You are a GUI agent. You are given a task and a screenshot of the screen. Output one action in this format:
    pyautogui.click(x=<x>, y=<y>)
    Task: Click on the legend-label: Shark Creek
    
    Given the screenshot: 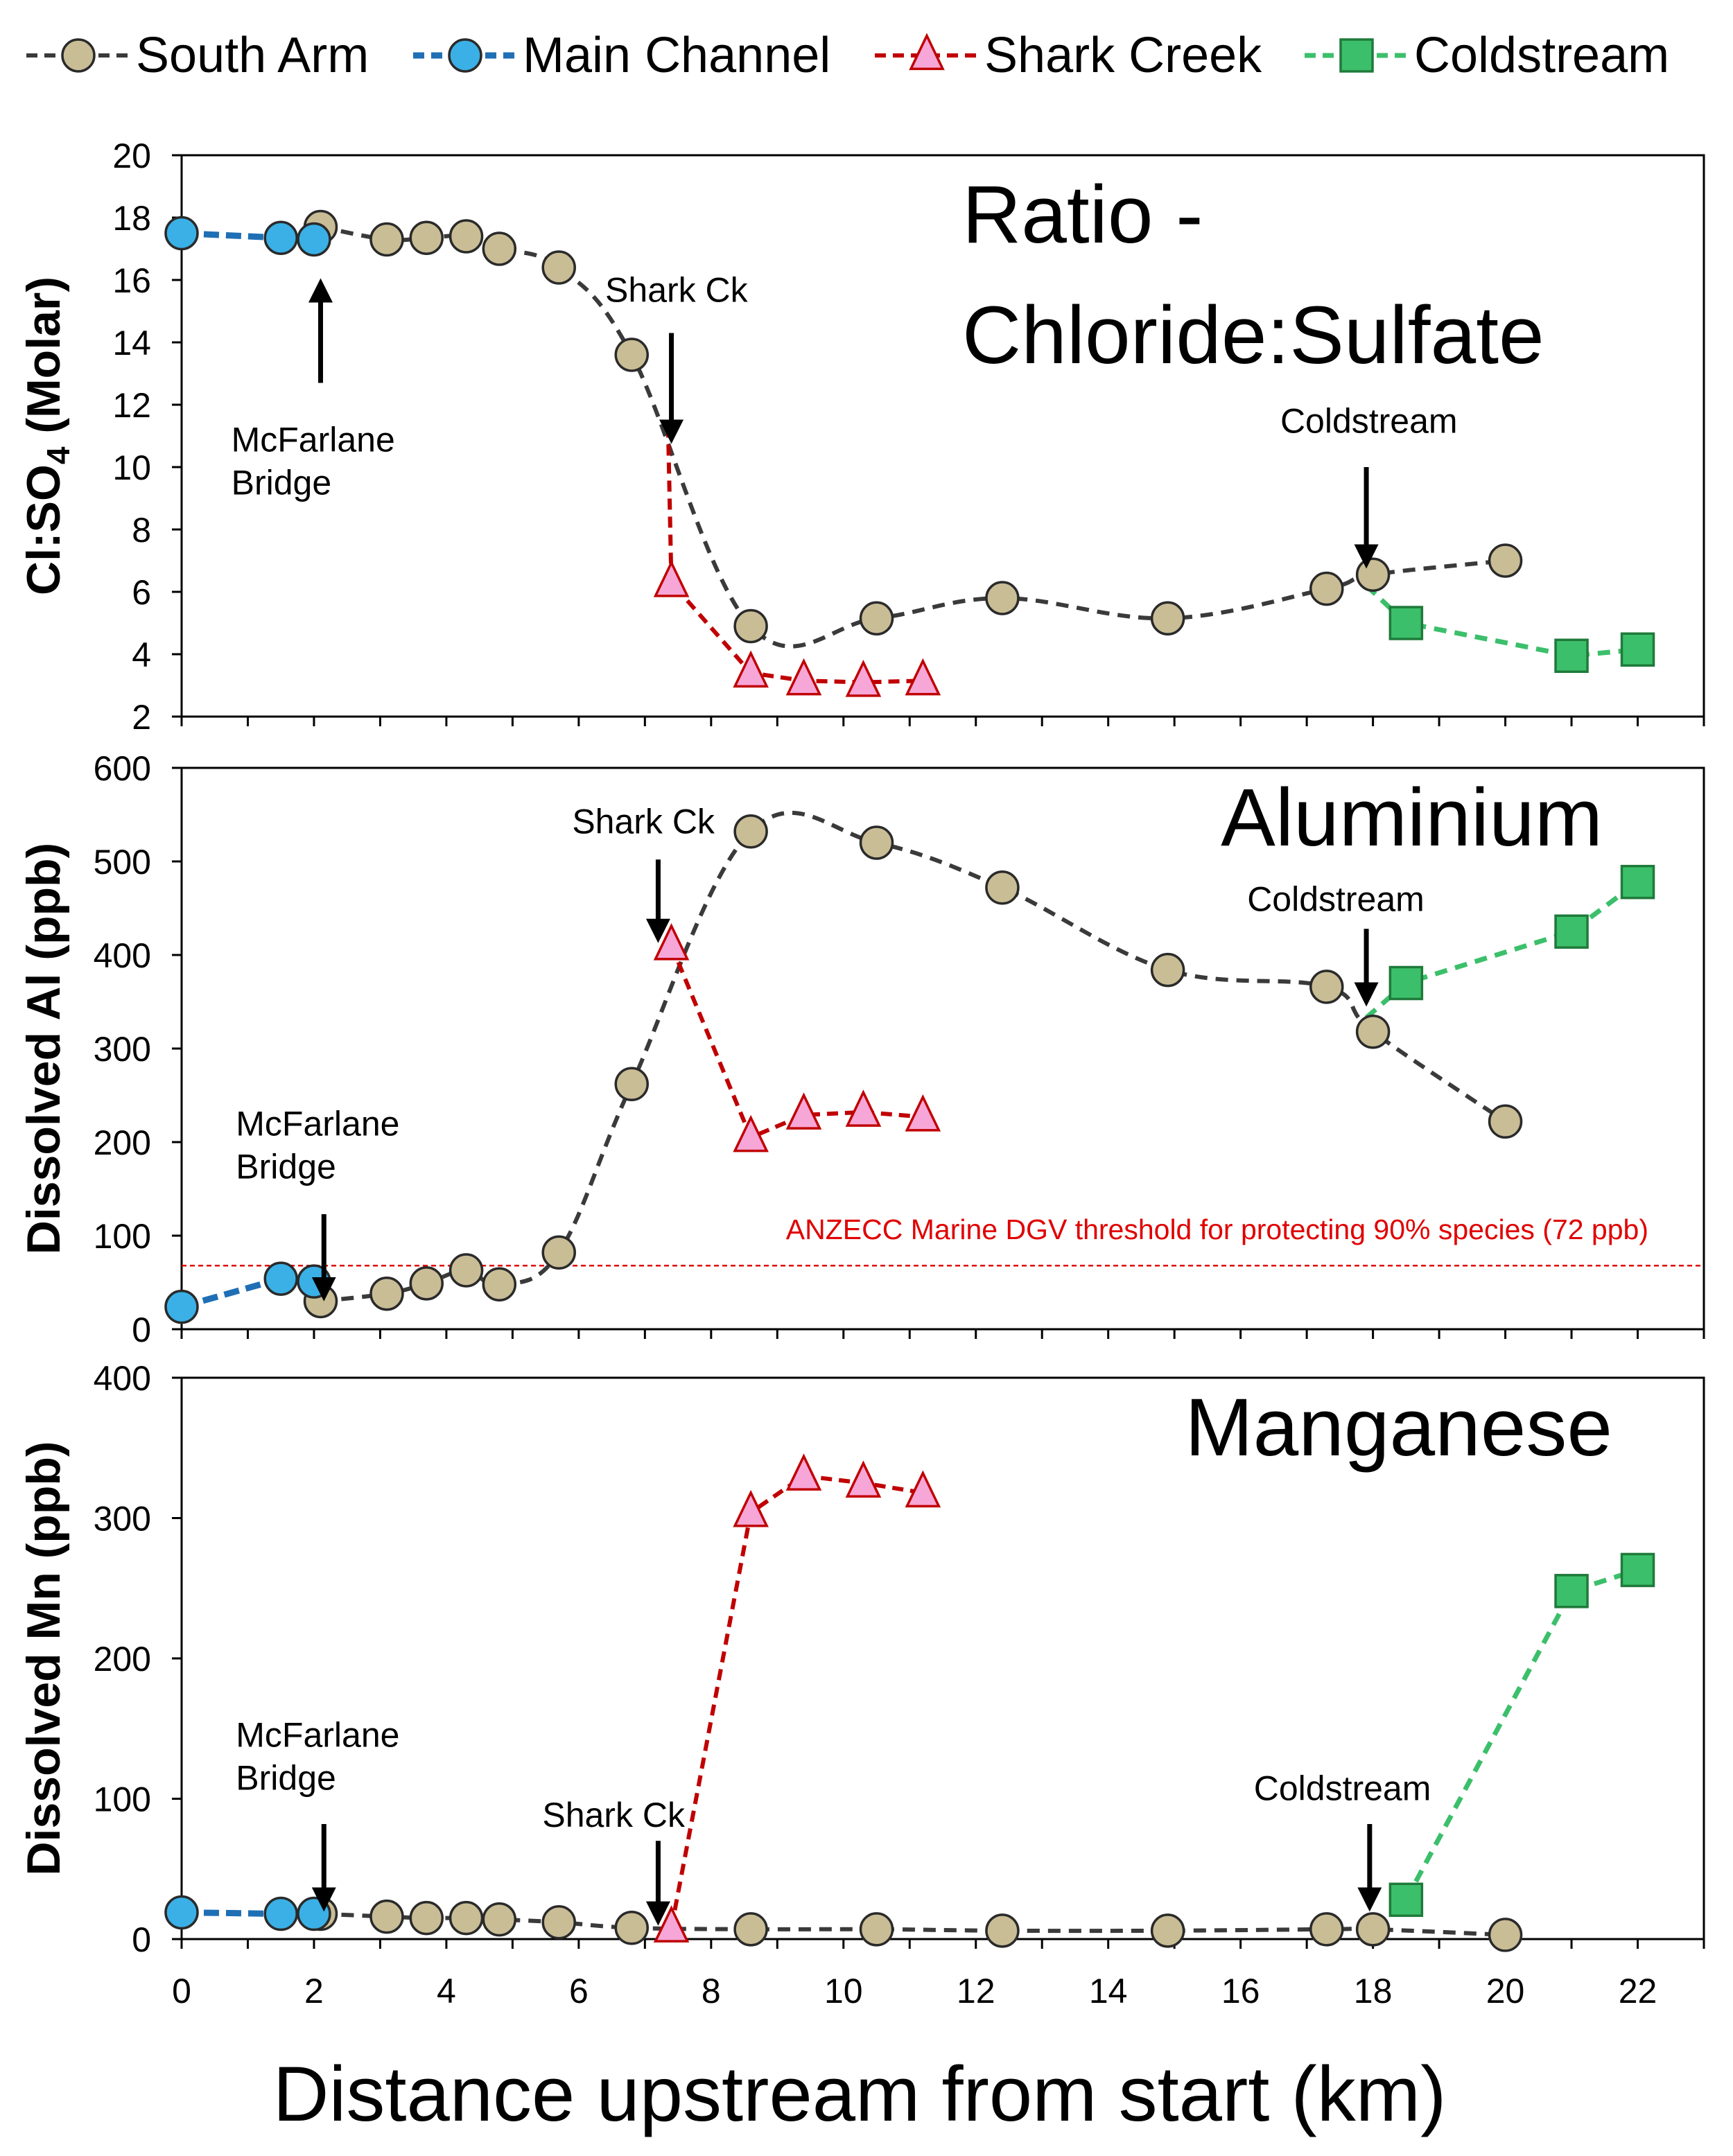 What is the action you would take?
    pyautogui.click(x=1123, y=55)
    